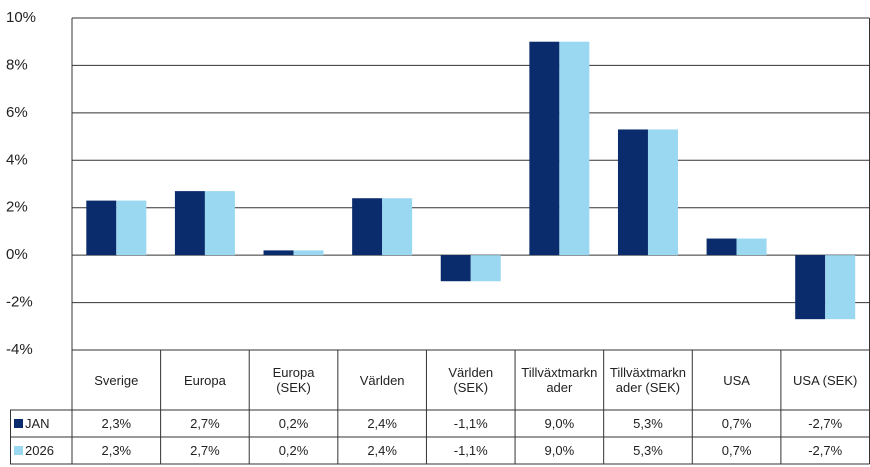  I want to click on x-tick-label: Tillväxtmarknader, so click(559, 380).